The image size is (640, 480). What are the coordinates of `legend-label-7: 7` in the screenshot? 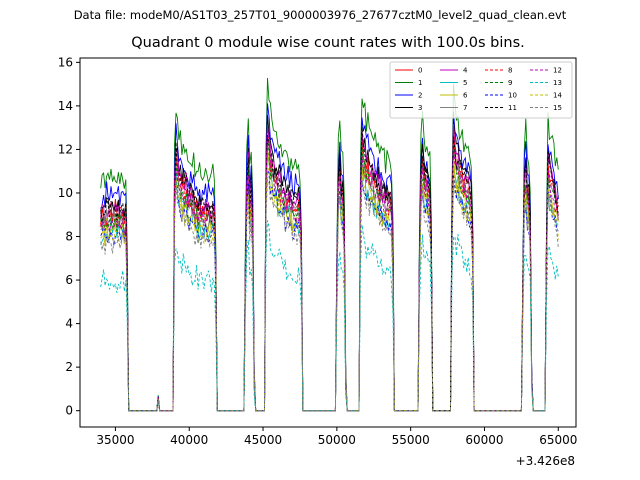 It's located at (465, 108).